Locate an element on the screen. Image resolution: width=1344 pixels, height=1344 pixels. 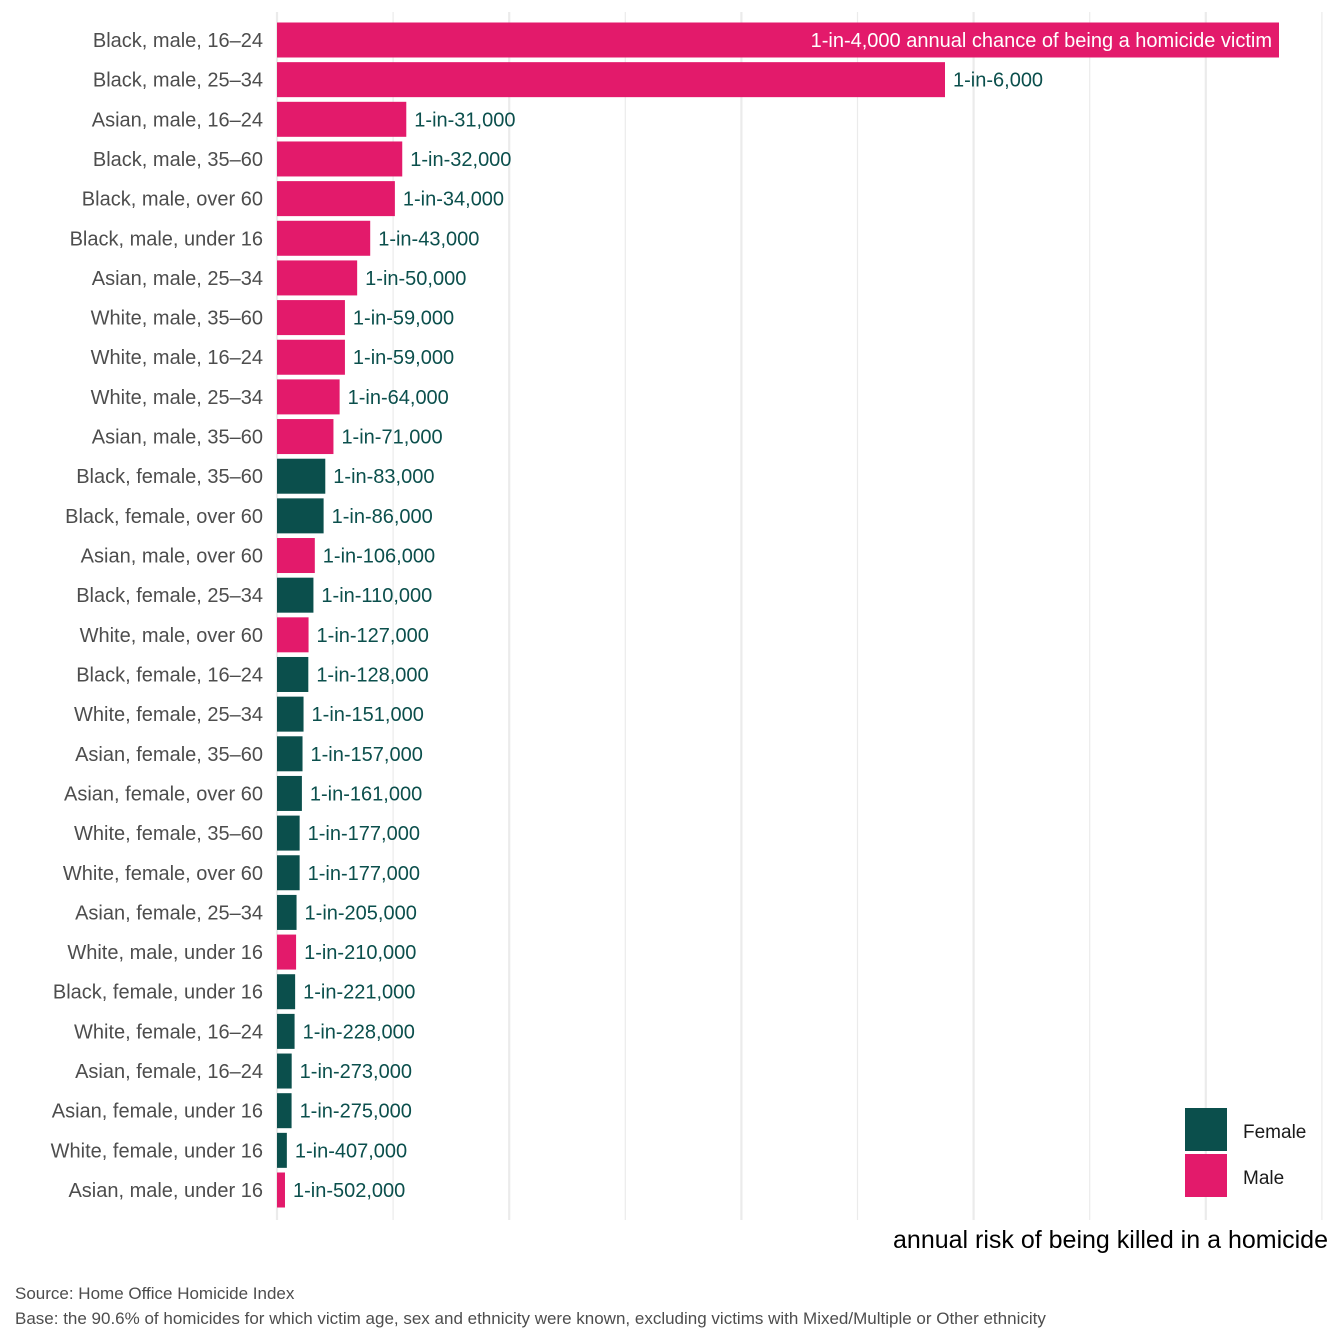
value-label: 1-in-210,000 is located at coordinates (360, 953).